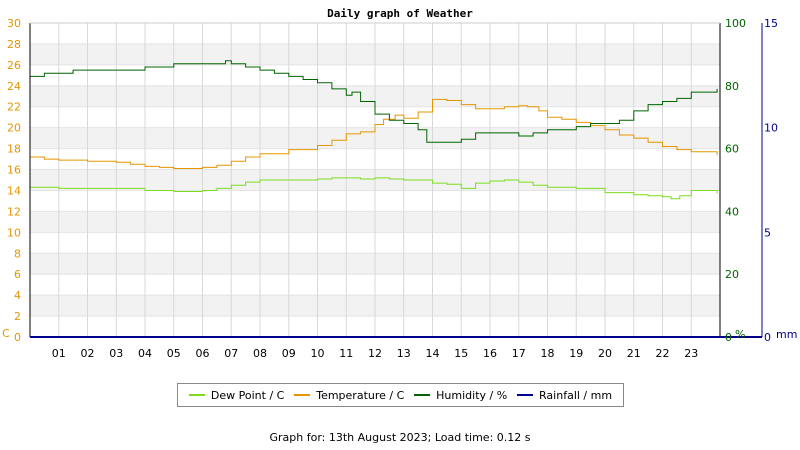  What do you see at coordinates (490, 353) in the screenshot?
I see `x-tick-label: 16` at bounding box center [490, 353].